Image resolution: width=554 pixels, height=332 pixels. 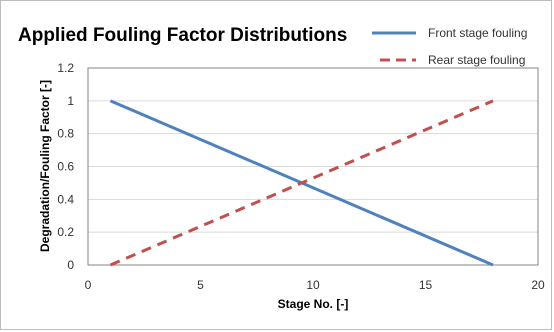 I want to click on legend-label-rear: Rear stage fouling, so click(x=476, y=60).